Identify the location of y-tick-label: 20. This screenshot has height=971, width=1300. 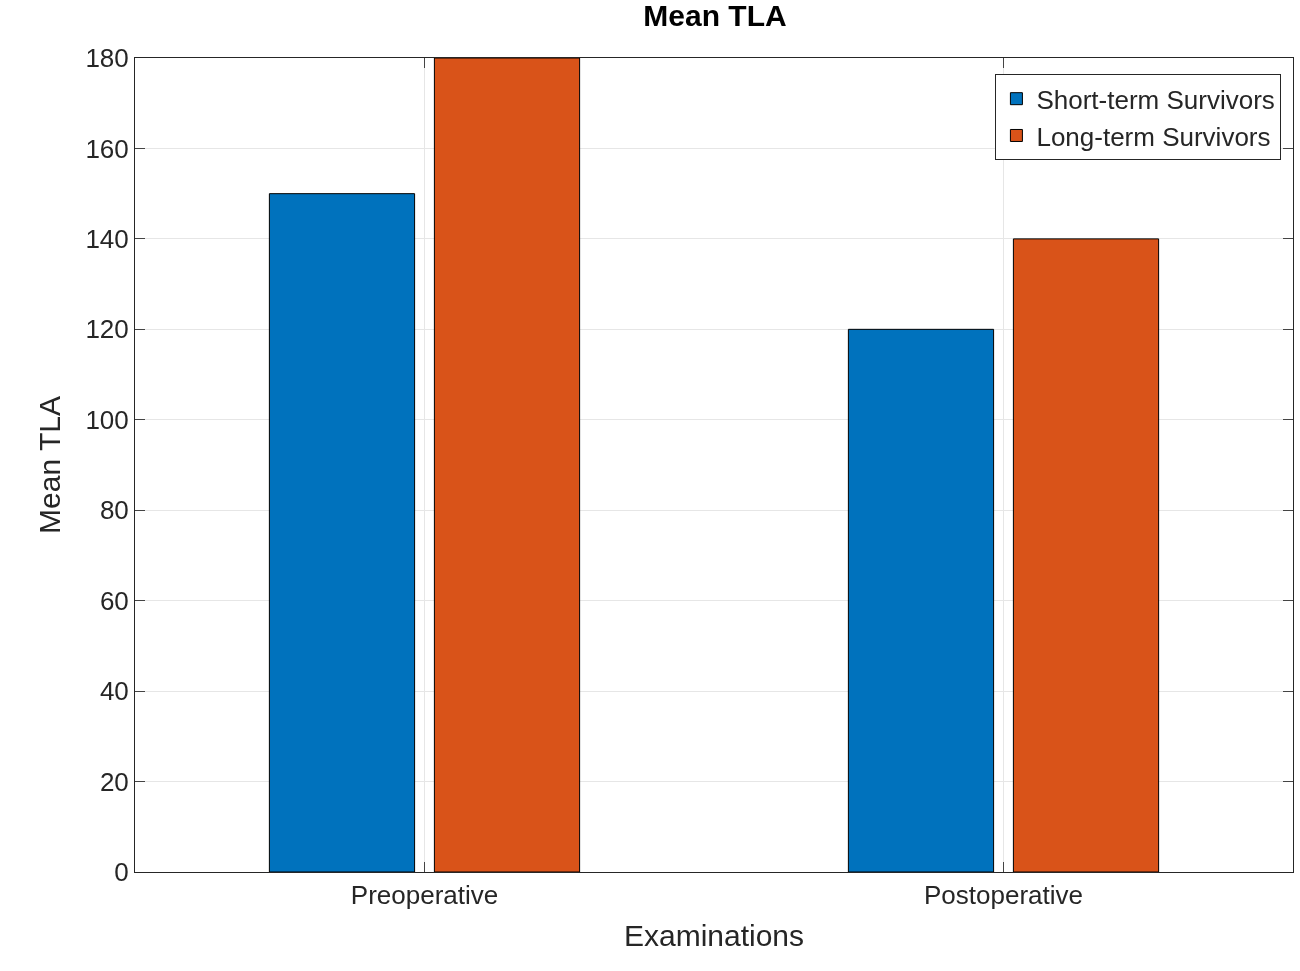
(114, 781).